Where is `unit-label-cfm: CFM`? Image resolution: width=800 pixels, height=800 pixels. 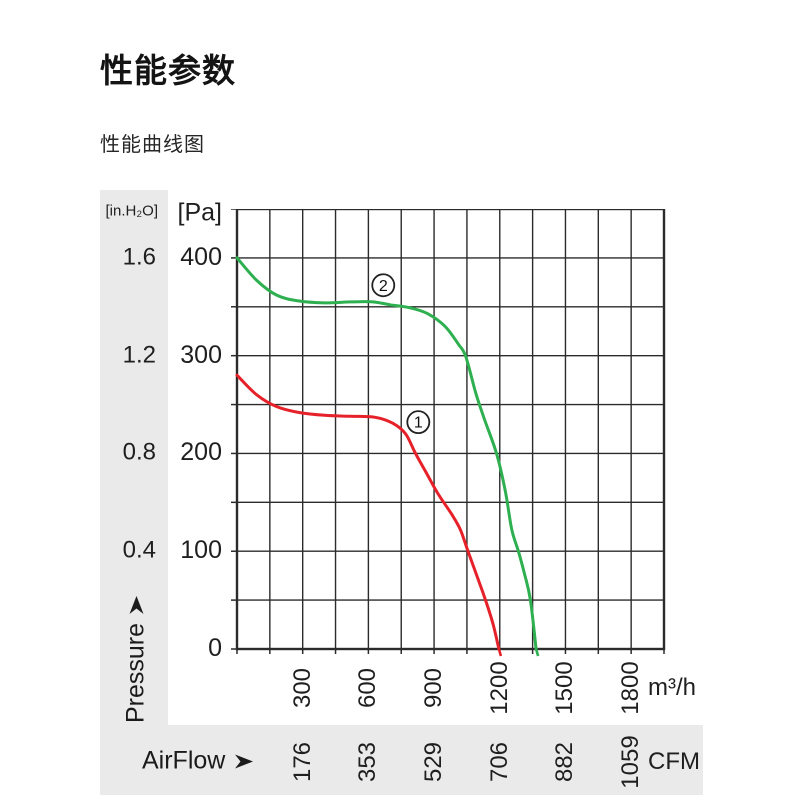
unit-label-cfm: CFM is located at coordinates (674, 761).